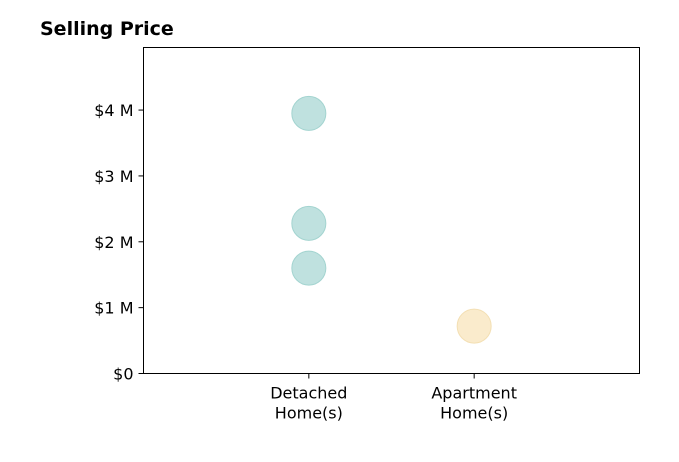  Describe the element at coordinates (113, 308) in the screenshot. I see `y-tick-label: $1 M` at that location.